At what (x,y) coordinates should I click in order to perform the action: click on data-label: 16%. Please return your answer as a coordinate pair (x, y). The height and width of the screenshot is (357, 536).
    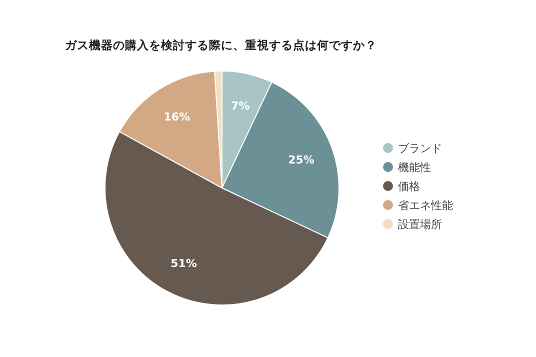
    Looking at the image, I should click on (177, 117).